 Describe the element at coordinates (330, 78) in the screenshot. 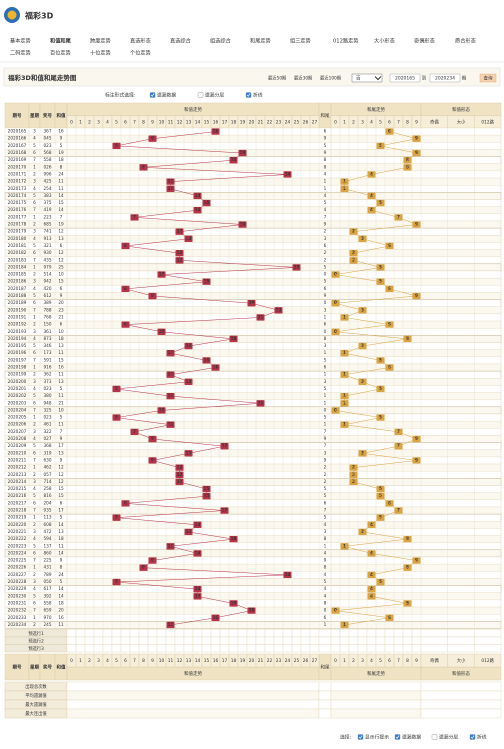

I see `period-link: 最近100期` at that location.